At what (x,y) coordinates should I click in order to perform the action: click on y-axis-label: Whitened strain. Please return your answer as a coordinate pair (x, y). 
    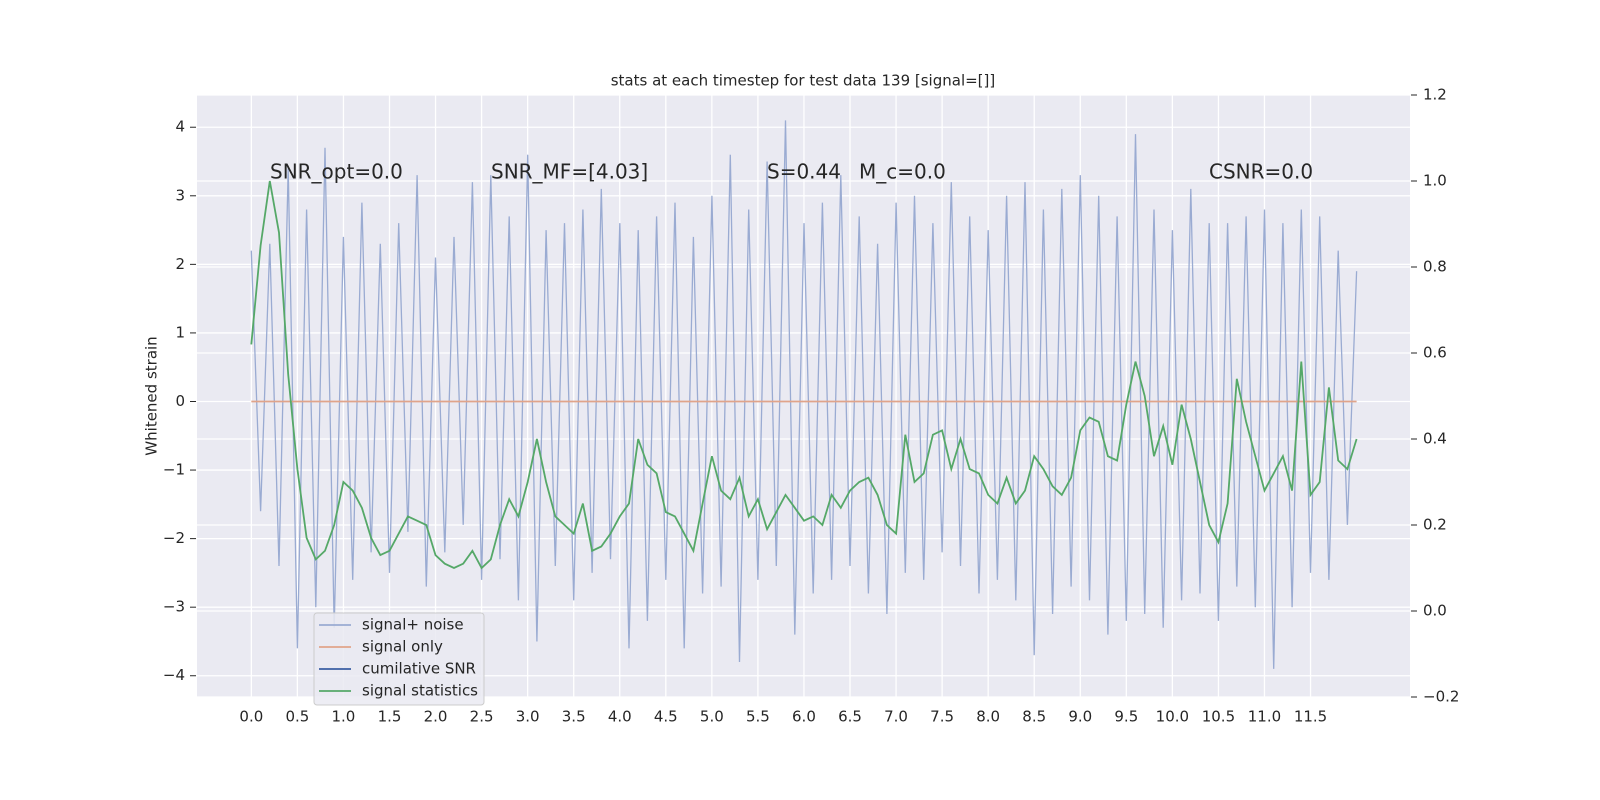
    Looking at the image, I should click on (152, 395).